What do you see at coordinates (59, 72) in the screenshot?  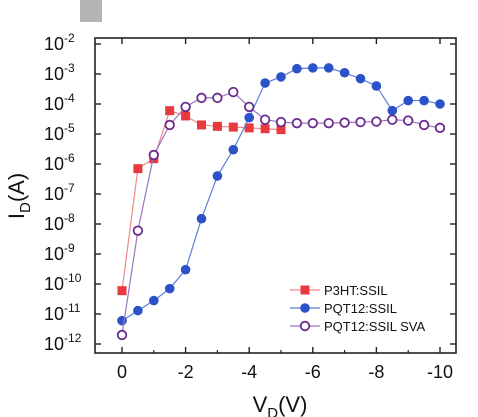 I see `y-tick-label: 10⁻³` at bounding box center [59, 72].